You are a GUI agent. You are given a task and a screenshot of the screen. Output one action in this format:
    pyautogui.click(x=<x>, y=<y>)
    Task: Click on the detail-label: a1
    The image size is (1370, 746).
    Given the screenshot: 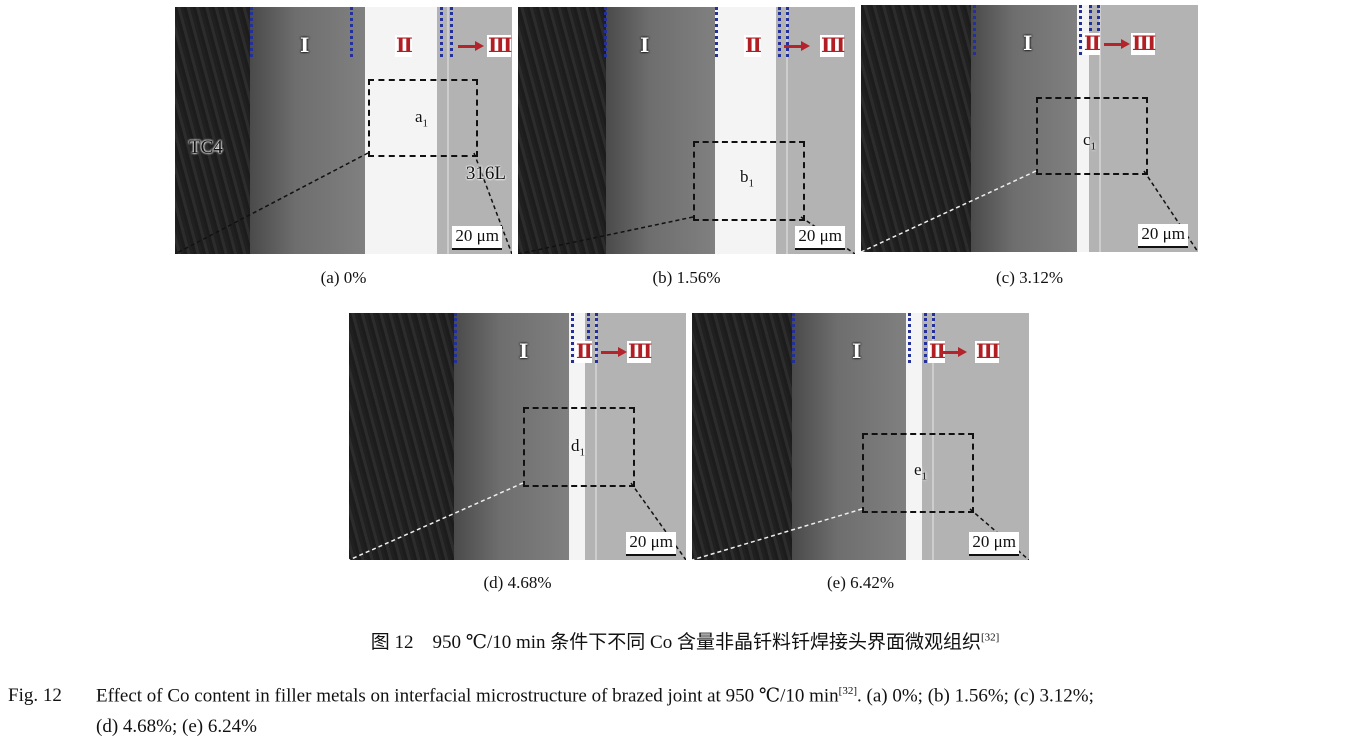 What is the action you would take?
    pyautogui.click(x=422, y=118)
    